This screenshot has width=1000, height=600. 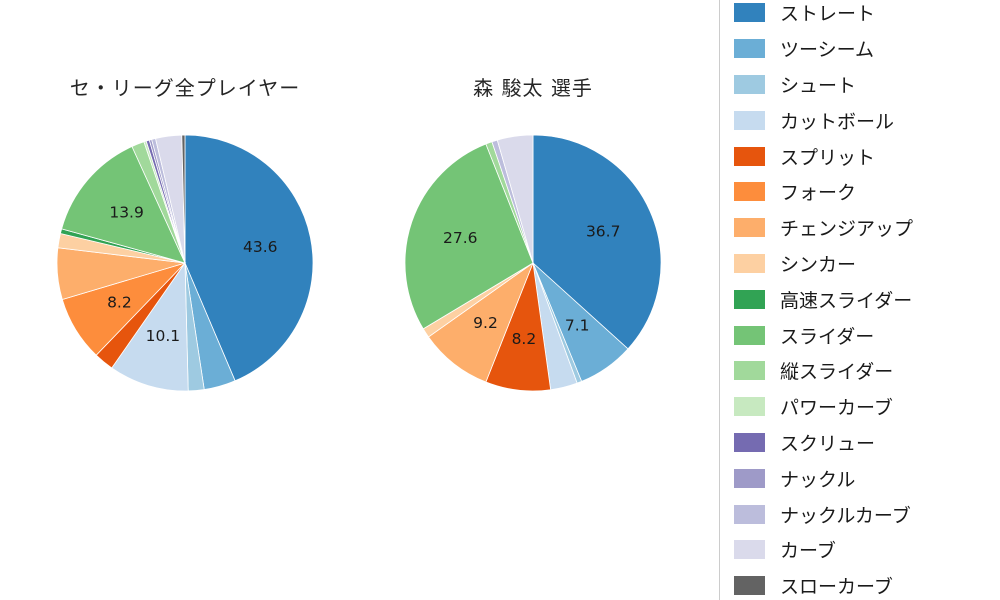 What do you see at coordinates (577, 325) in the screenshot?
I see `pie-slice-label: 7.1` at bounding box center [577, 325].